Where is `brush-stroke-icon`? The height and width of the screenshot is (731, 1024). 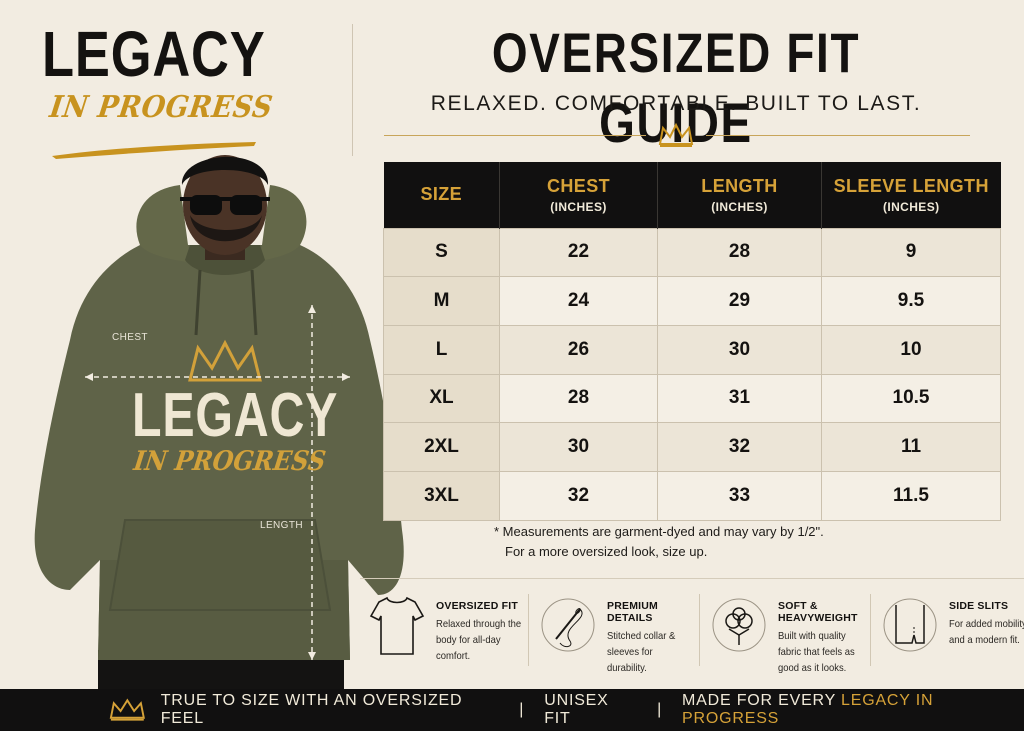
brush-stroke-icon is located at coordinates (154, 150).